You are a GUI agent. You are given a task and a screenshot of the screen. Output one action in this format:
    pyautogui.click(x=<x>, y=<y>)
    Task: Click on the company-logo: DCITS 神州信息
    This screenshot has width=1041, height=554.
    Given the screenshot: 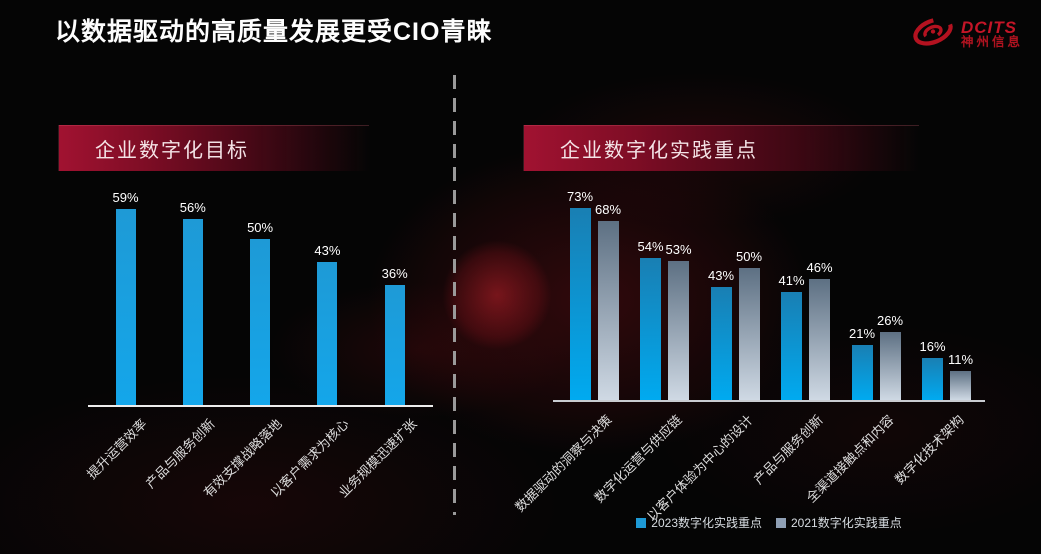 What is the action you would take?
    pyautogui.click(x=967, y=34)
    